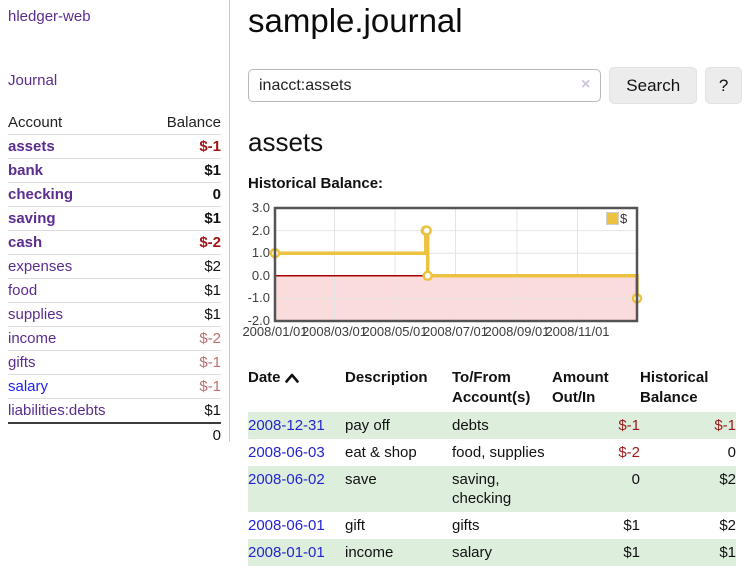  What do you see at coordinates (114, 146) in the screenshot?
I see `account-row: assets $-1` at bounding box center [114, 146].